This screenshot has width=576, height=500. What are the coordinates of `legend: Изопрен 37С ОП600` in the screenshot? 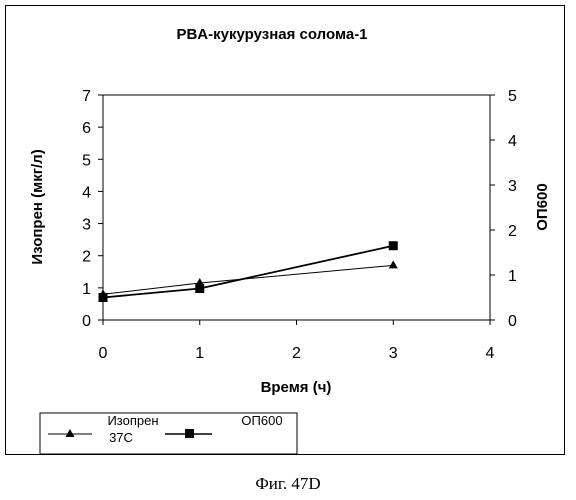 It's located at (168, 433).